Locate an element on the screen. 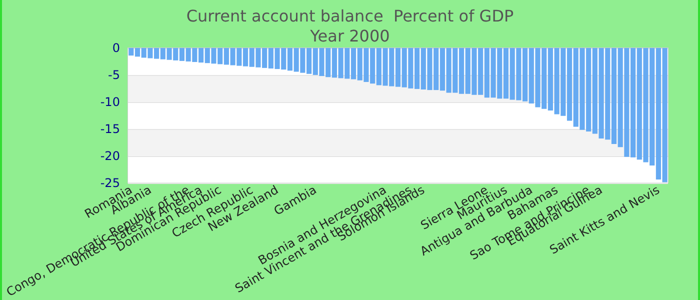 The width and height of the screenshot is (700, 300). chart-subtitle: Year 2000 is located at coordinates (349, 36).